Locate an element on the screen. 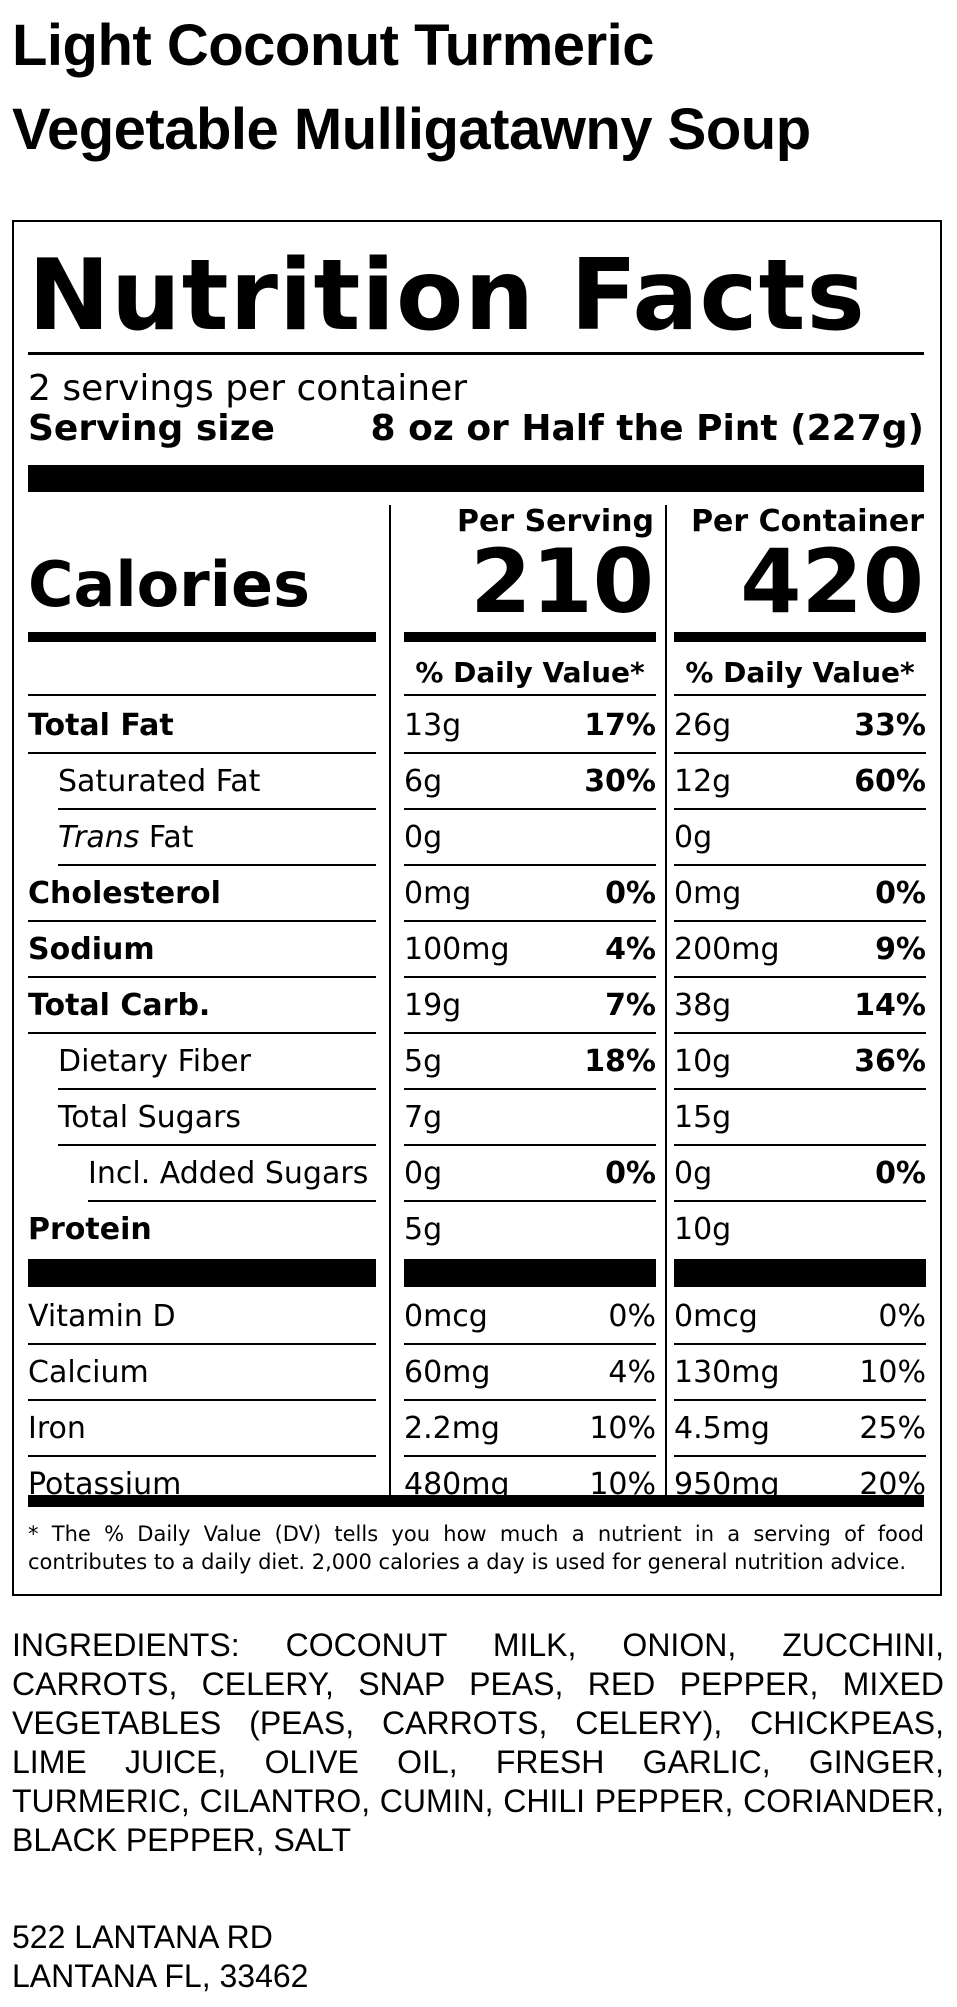  serving-amount: 0g is located at coordinates (423, 837).